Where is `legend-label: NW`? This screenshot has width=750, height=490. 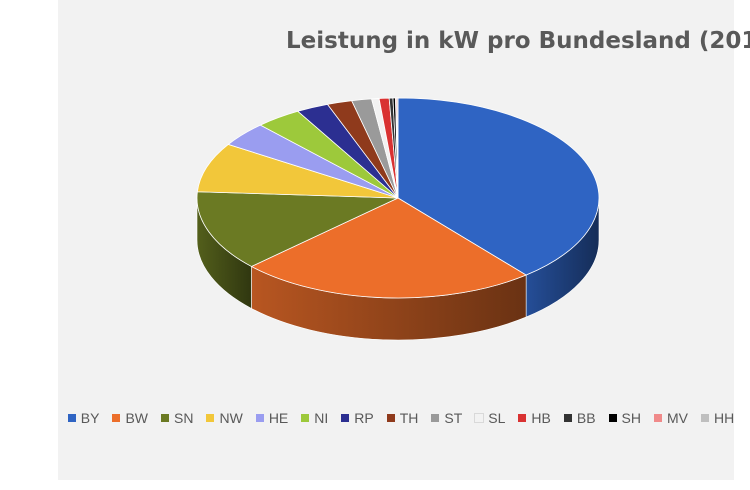 legend-label: NW is located at coordinates (231, 418).